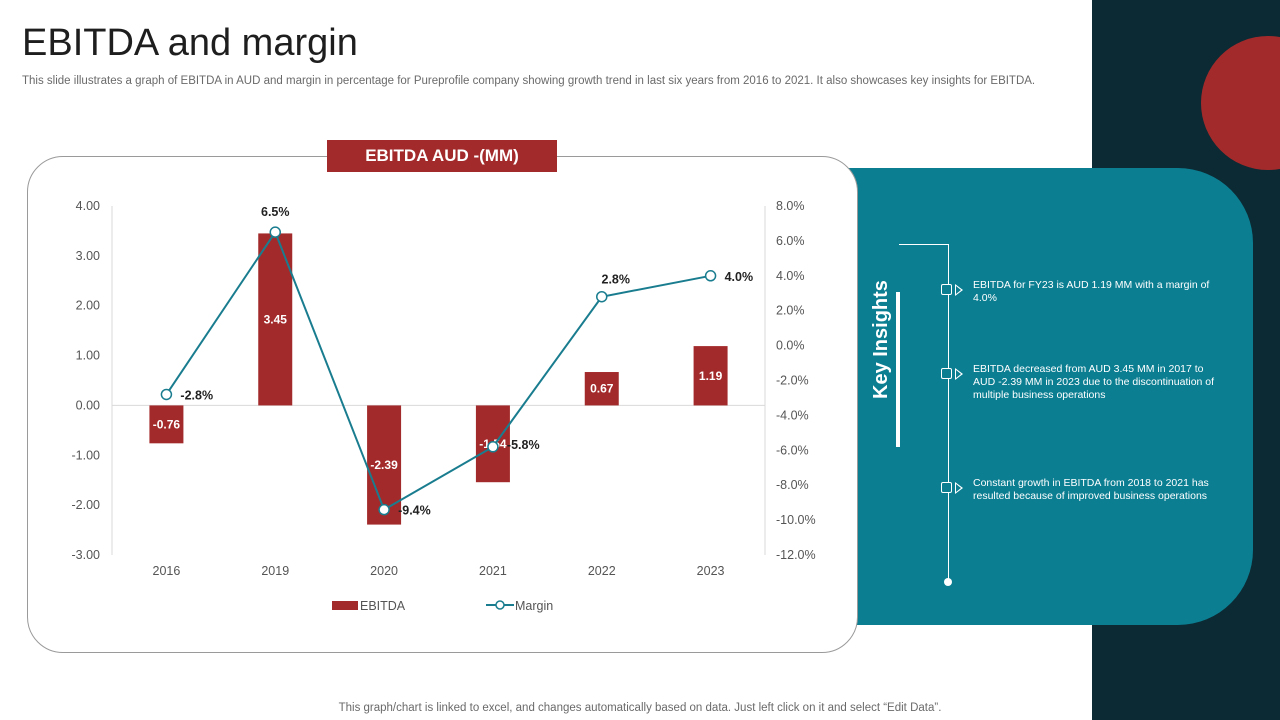  I want to click on y-left-tick-label: 3.00, so click(88, 256).